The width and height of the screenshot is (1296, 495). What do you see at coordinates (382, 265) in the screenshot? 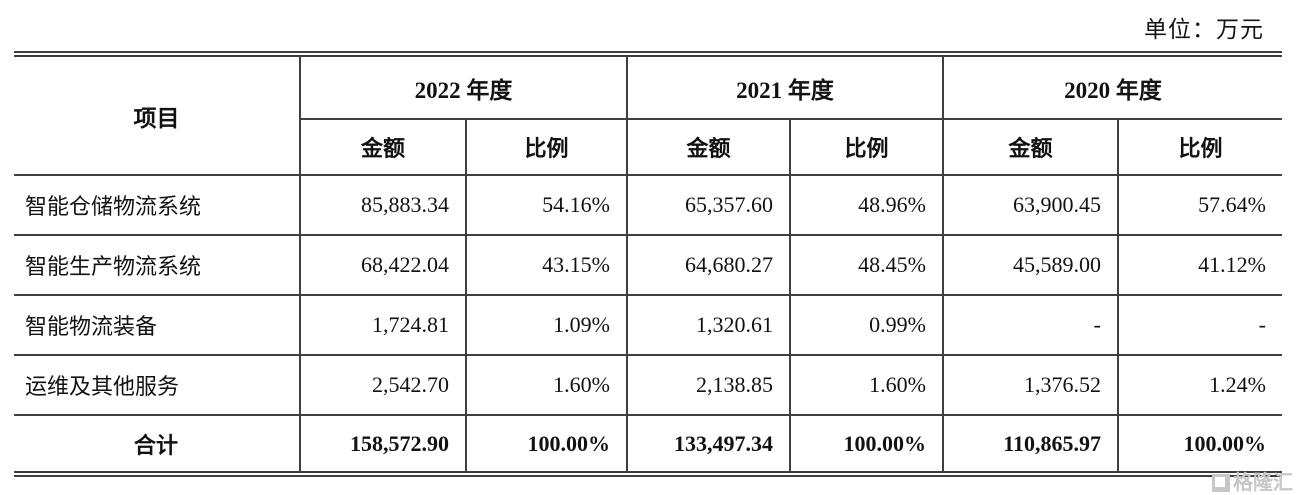
I see `cell-2022-amount: 68,422.04` at bounding box center [382, 265].